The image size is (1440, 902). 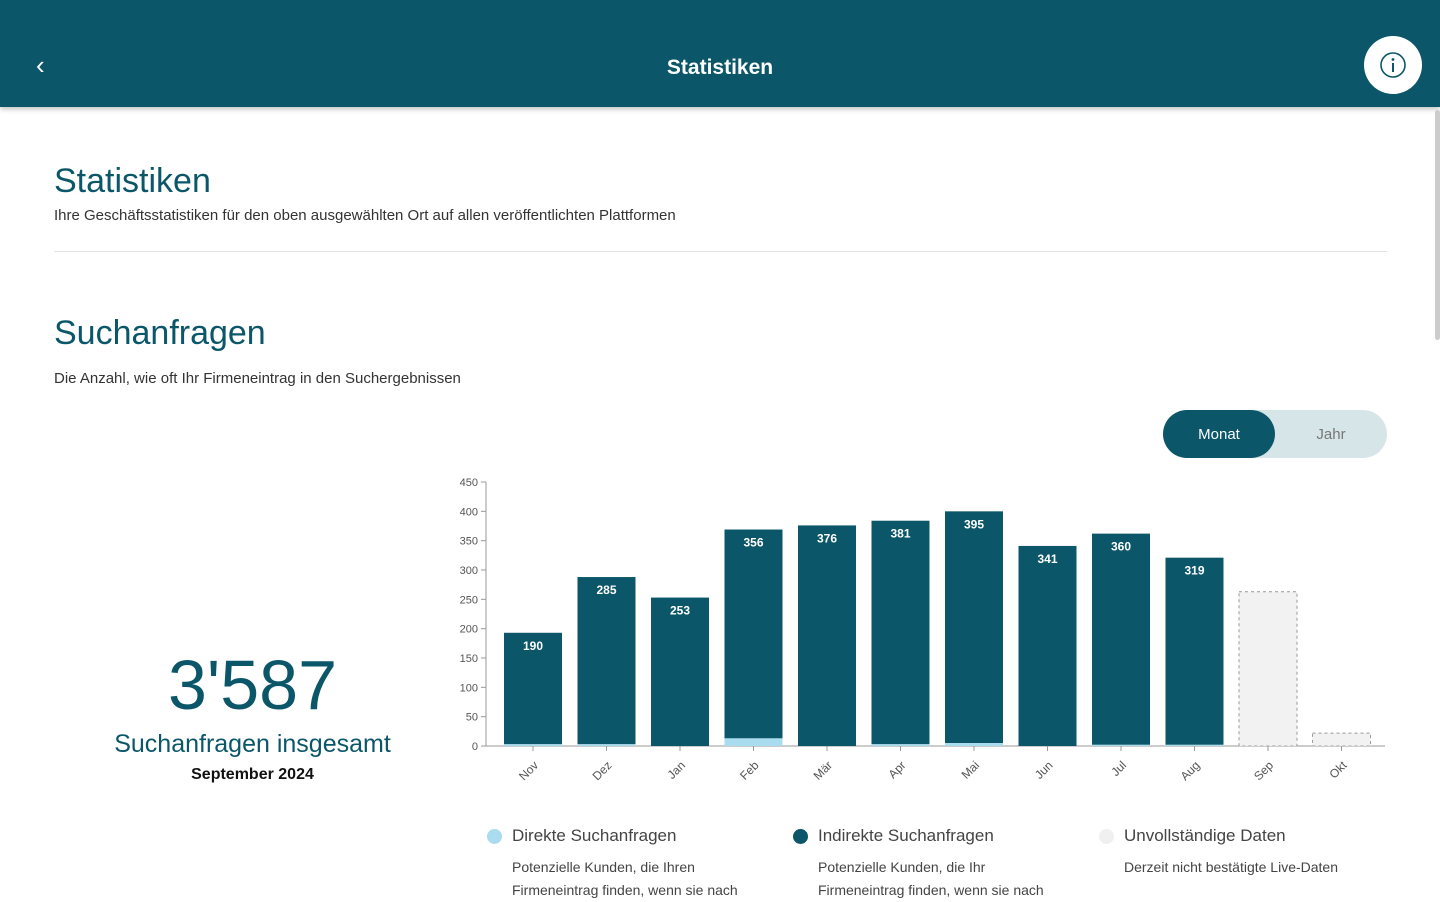 I want to click on period-toggle: Monat Jahr, so click(x=1275, y=434).